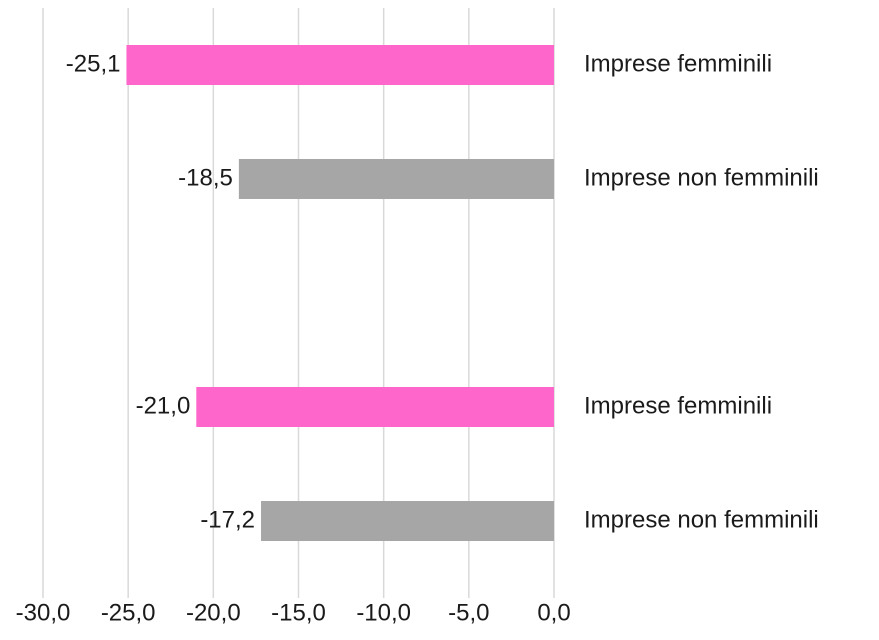  Describe the element at coordinates (298, 612) in the screenshot. I see `x-tick-label: -15,0` at that location.